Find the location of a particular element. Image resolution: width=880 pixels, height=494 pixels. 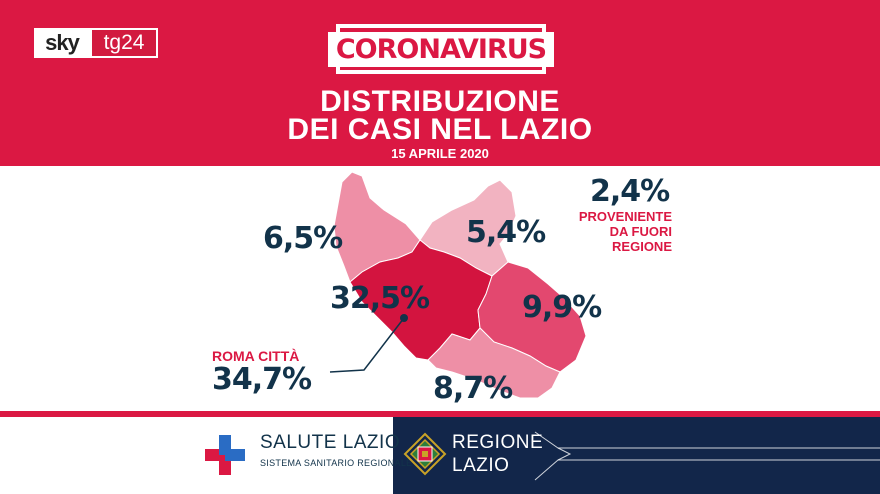

logo-tg24-text: tg24 is located at coordinates (124, 43).